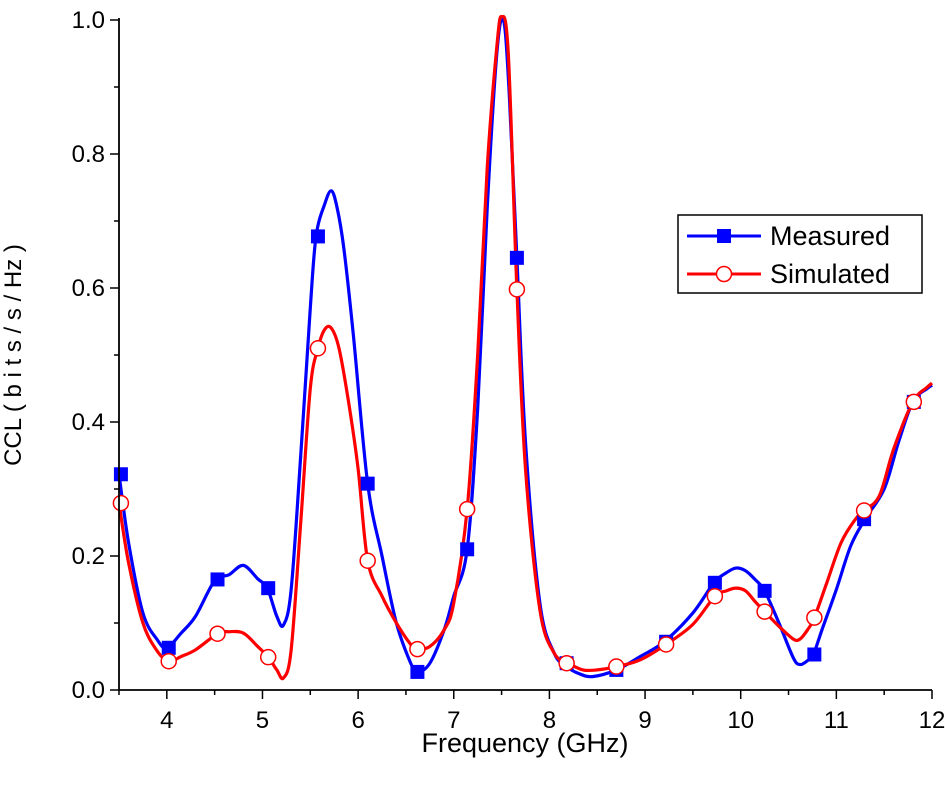 The height and width of the screenshot is (789, 945). What do you see at coordinates (88, 690) in the screenshot?
I see `y-tick-label: 0.0` at bounding box center [88, 690].